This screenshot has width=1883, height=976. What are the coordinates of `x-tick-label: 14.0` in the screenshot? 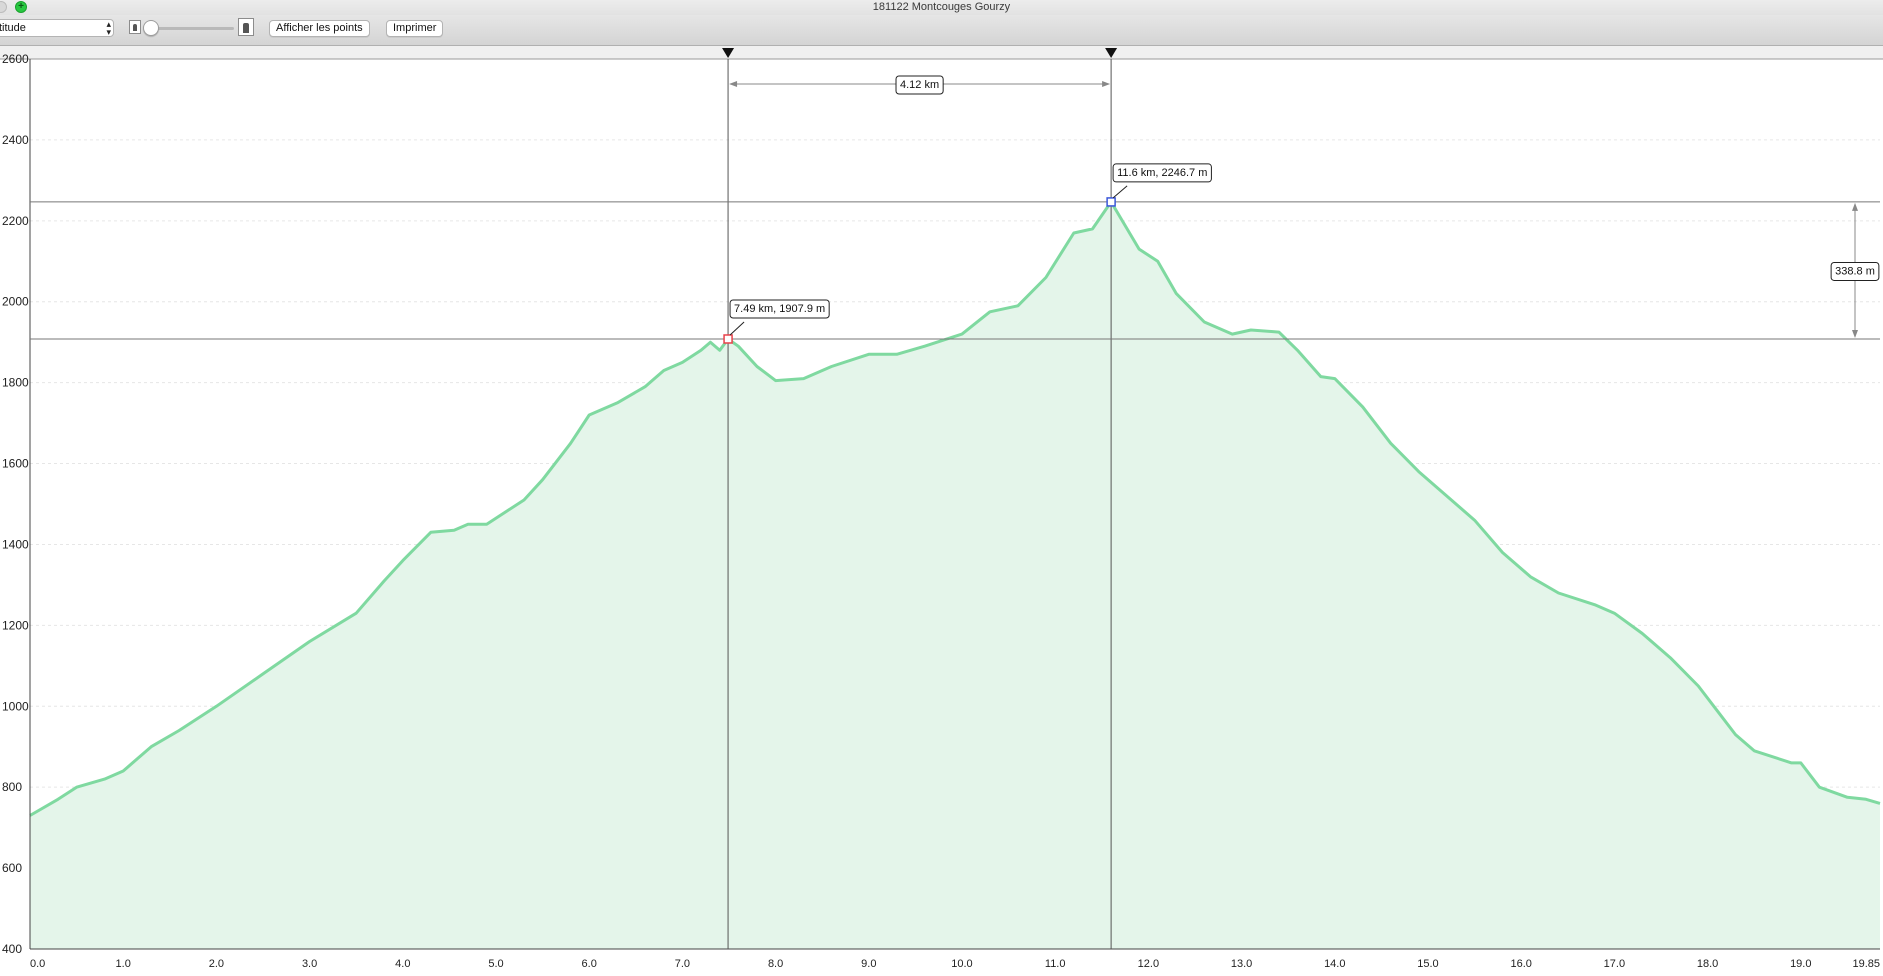 It's located at (1334, 964).